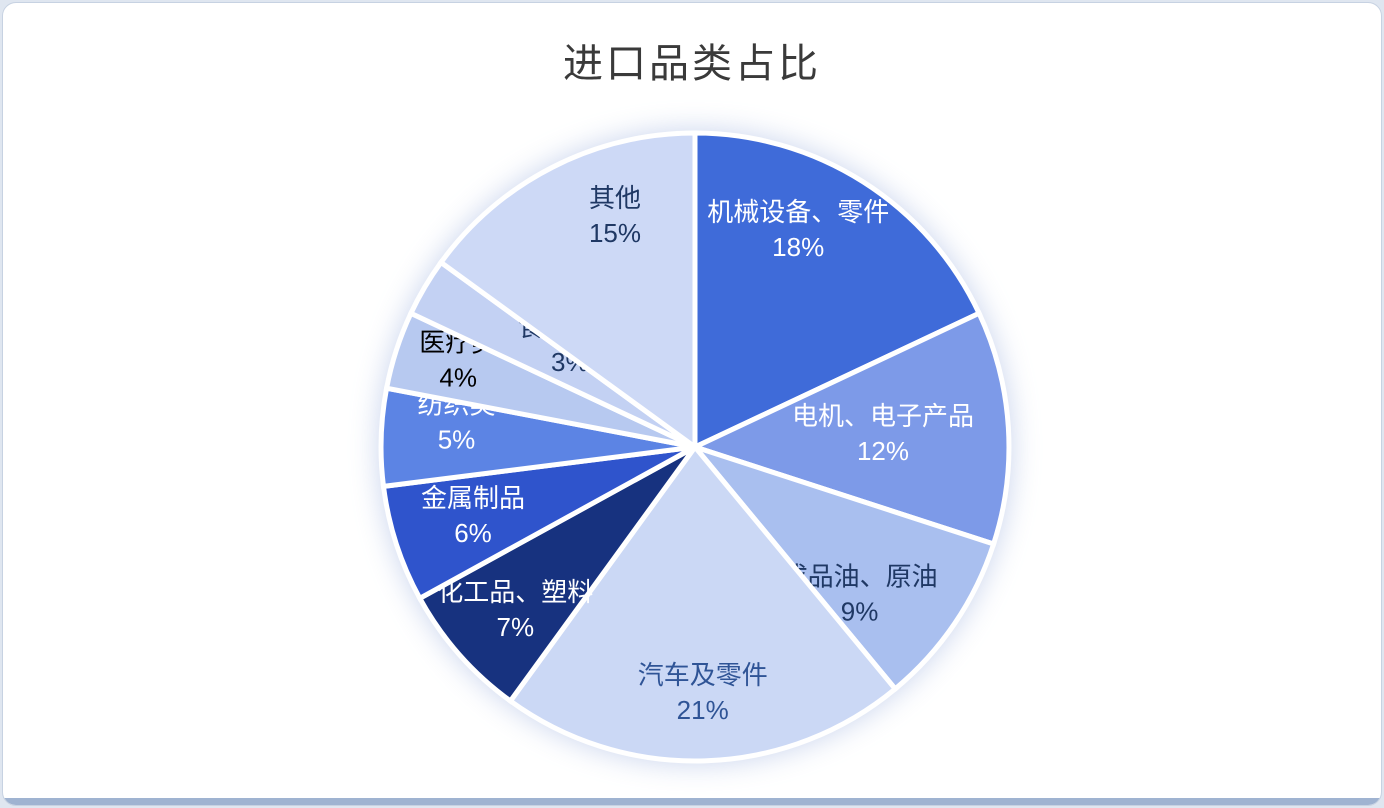  What do you see at coordinates (692, 801) in the screenshot?
I see `window-bottom-edge` at bounding box center [692, 801].